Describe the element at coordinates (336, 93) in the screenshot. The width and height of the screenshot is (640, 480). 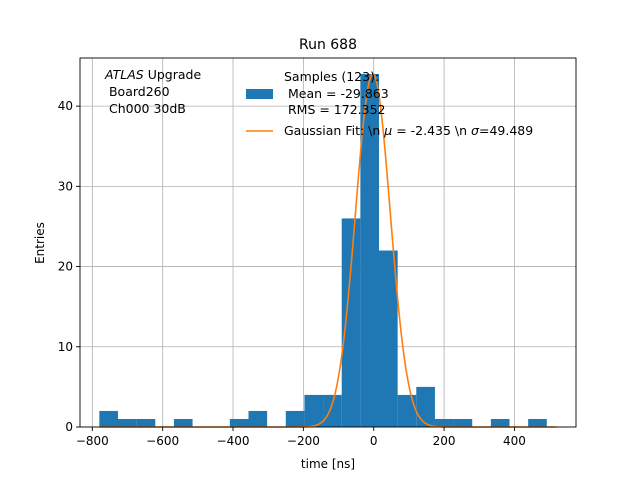
I see `legend-histogram-line-2: Mean = -29.863` at that location.